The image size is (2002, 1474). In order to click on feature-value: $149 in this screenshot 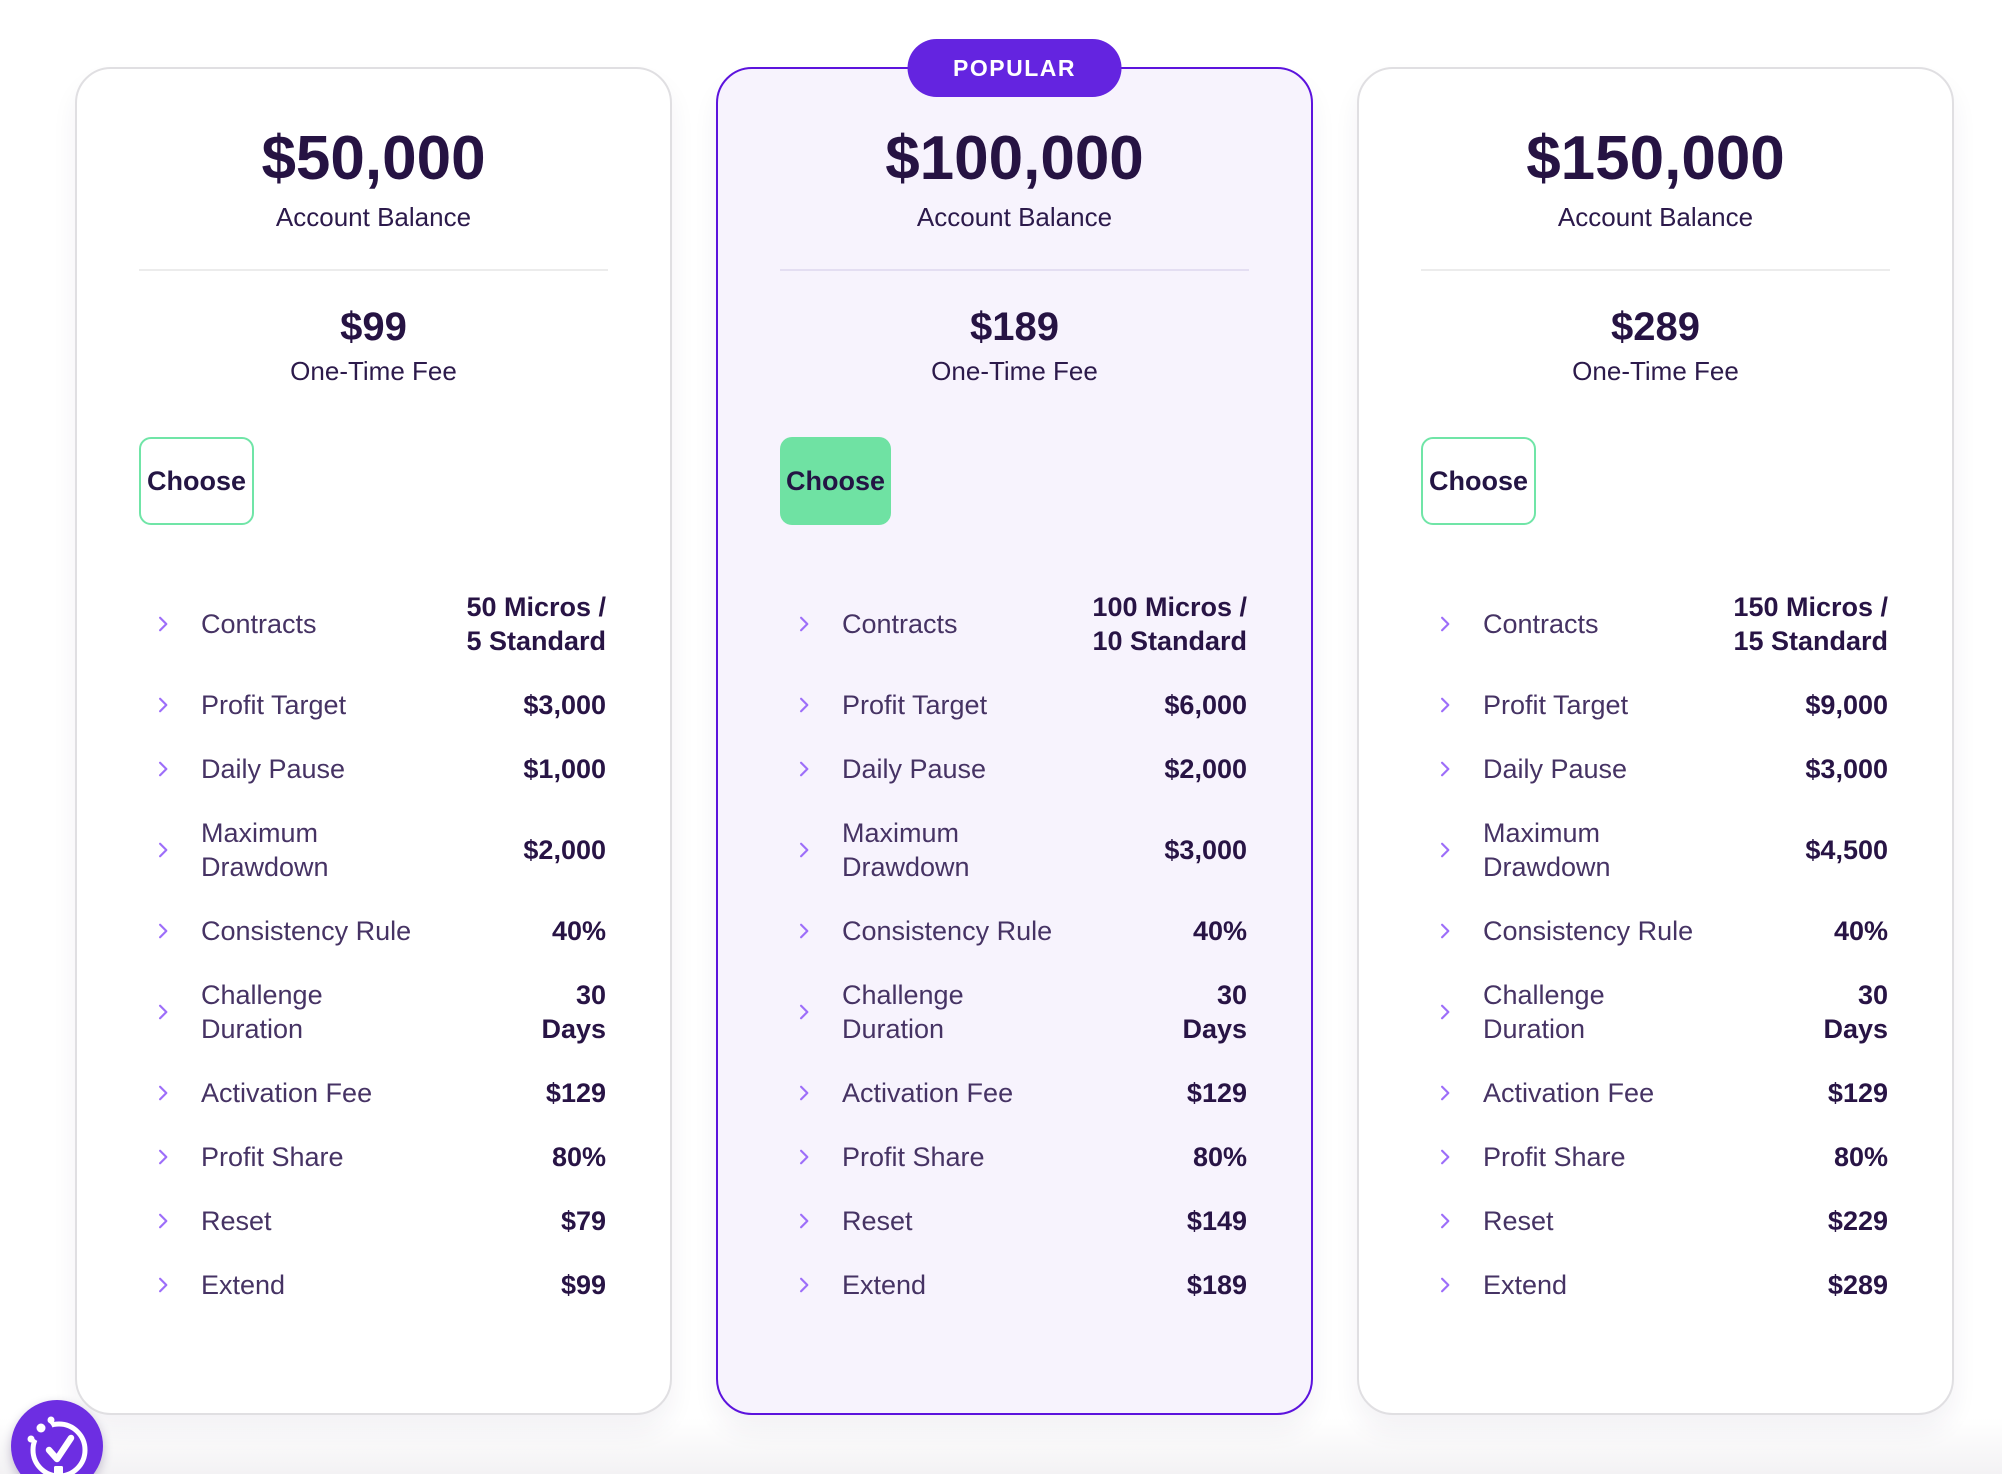, I will do `click(1216, 1221)`.